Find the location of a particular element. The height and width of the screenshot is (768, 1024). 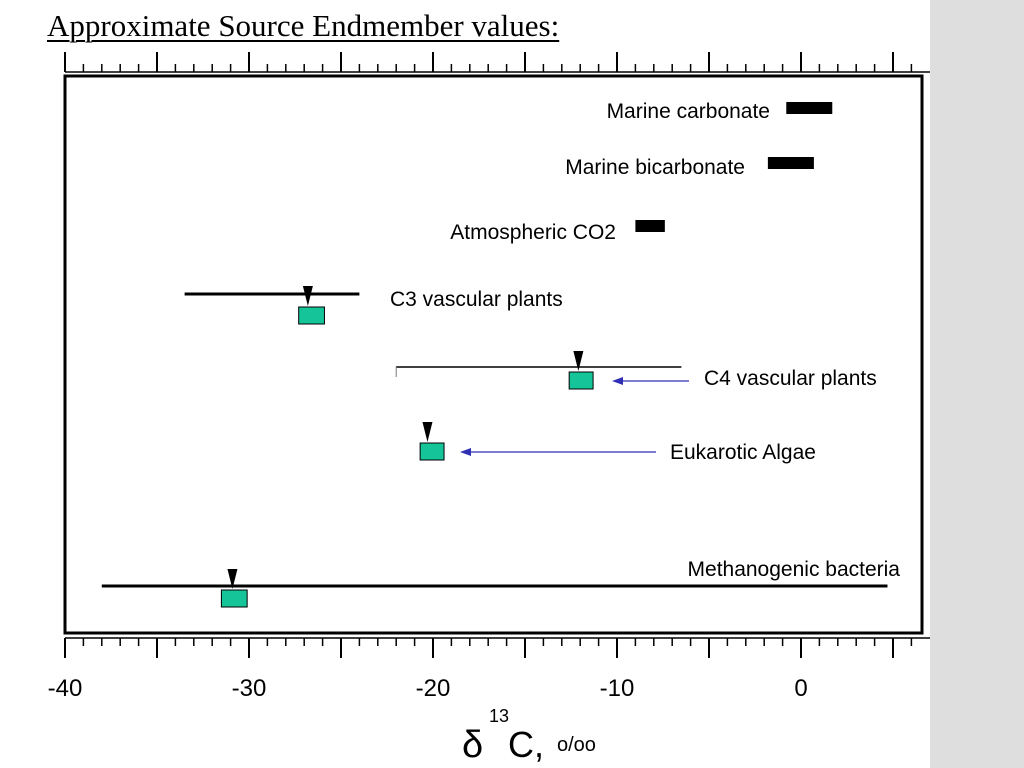

x-tick-label: -20 is located at coordinates (433, 688).